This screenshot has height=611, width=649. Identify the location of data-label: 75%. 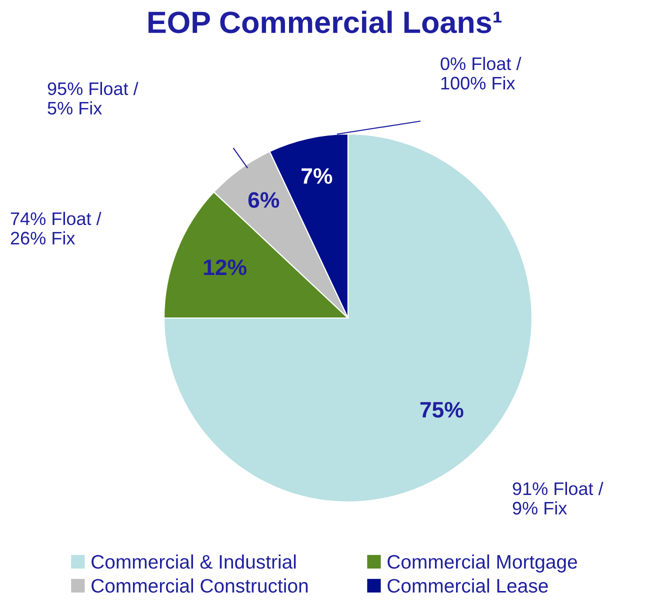
(442, 410).